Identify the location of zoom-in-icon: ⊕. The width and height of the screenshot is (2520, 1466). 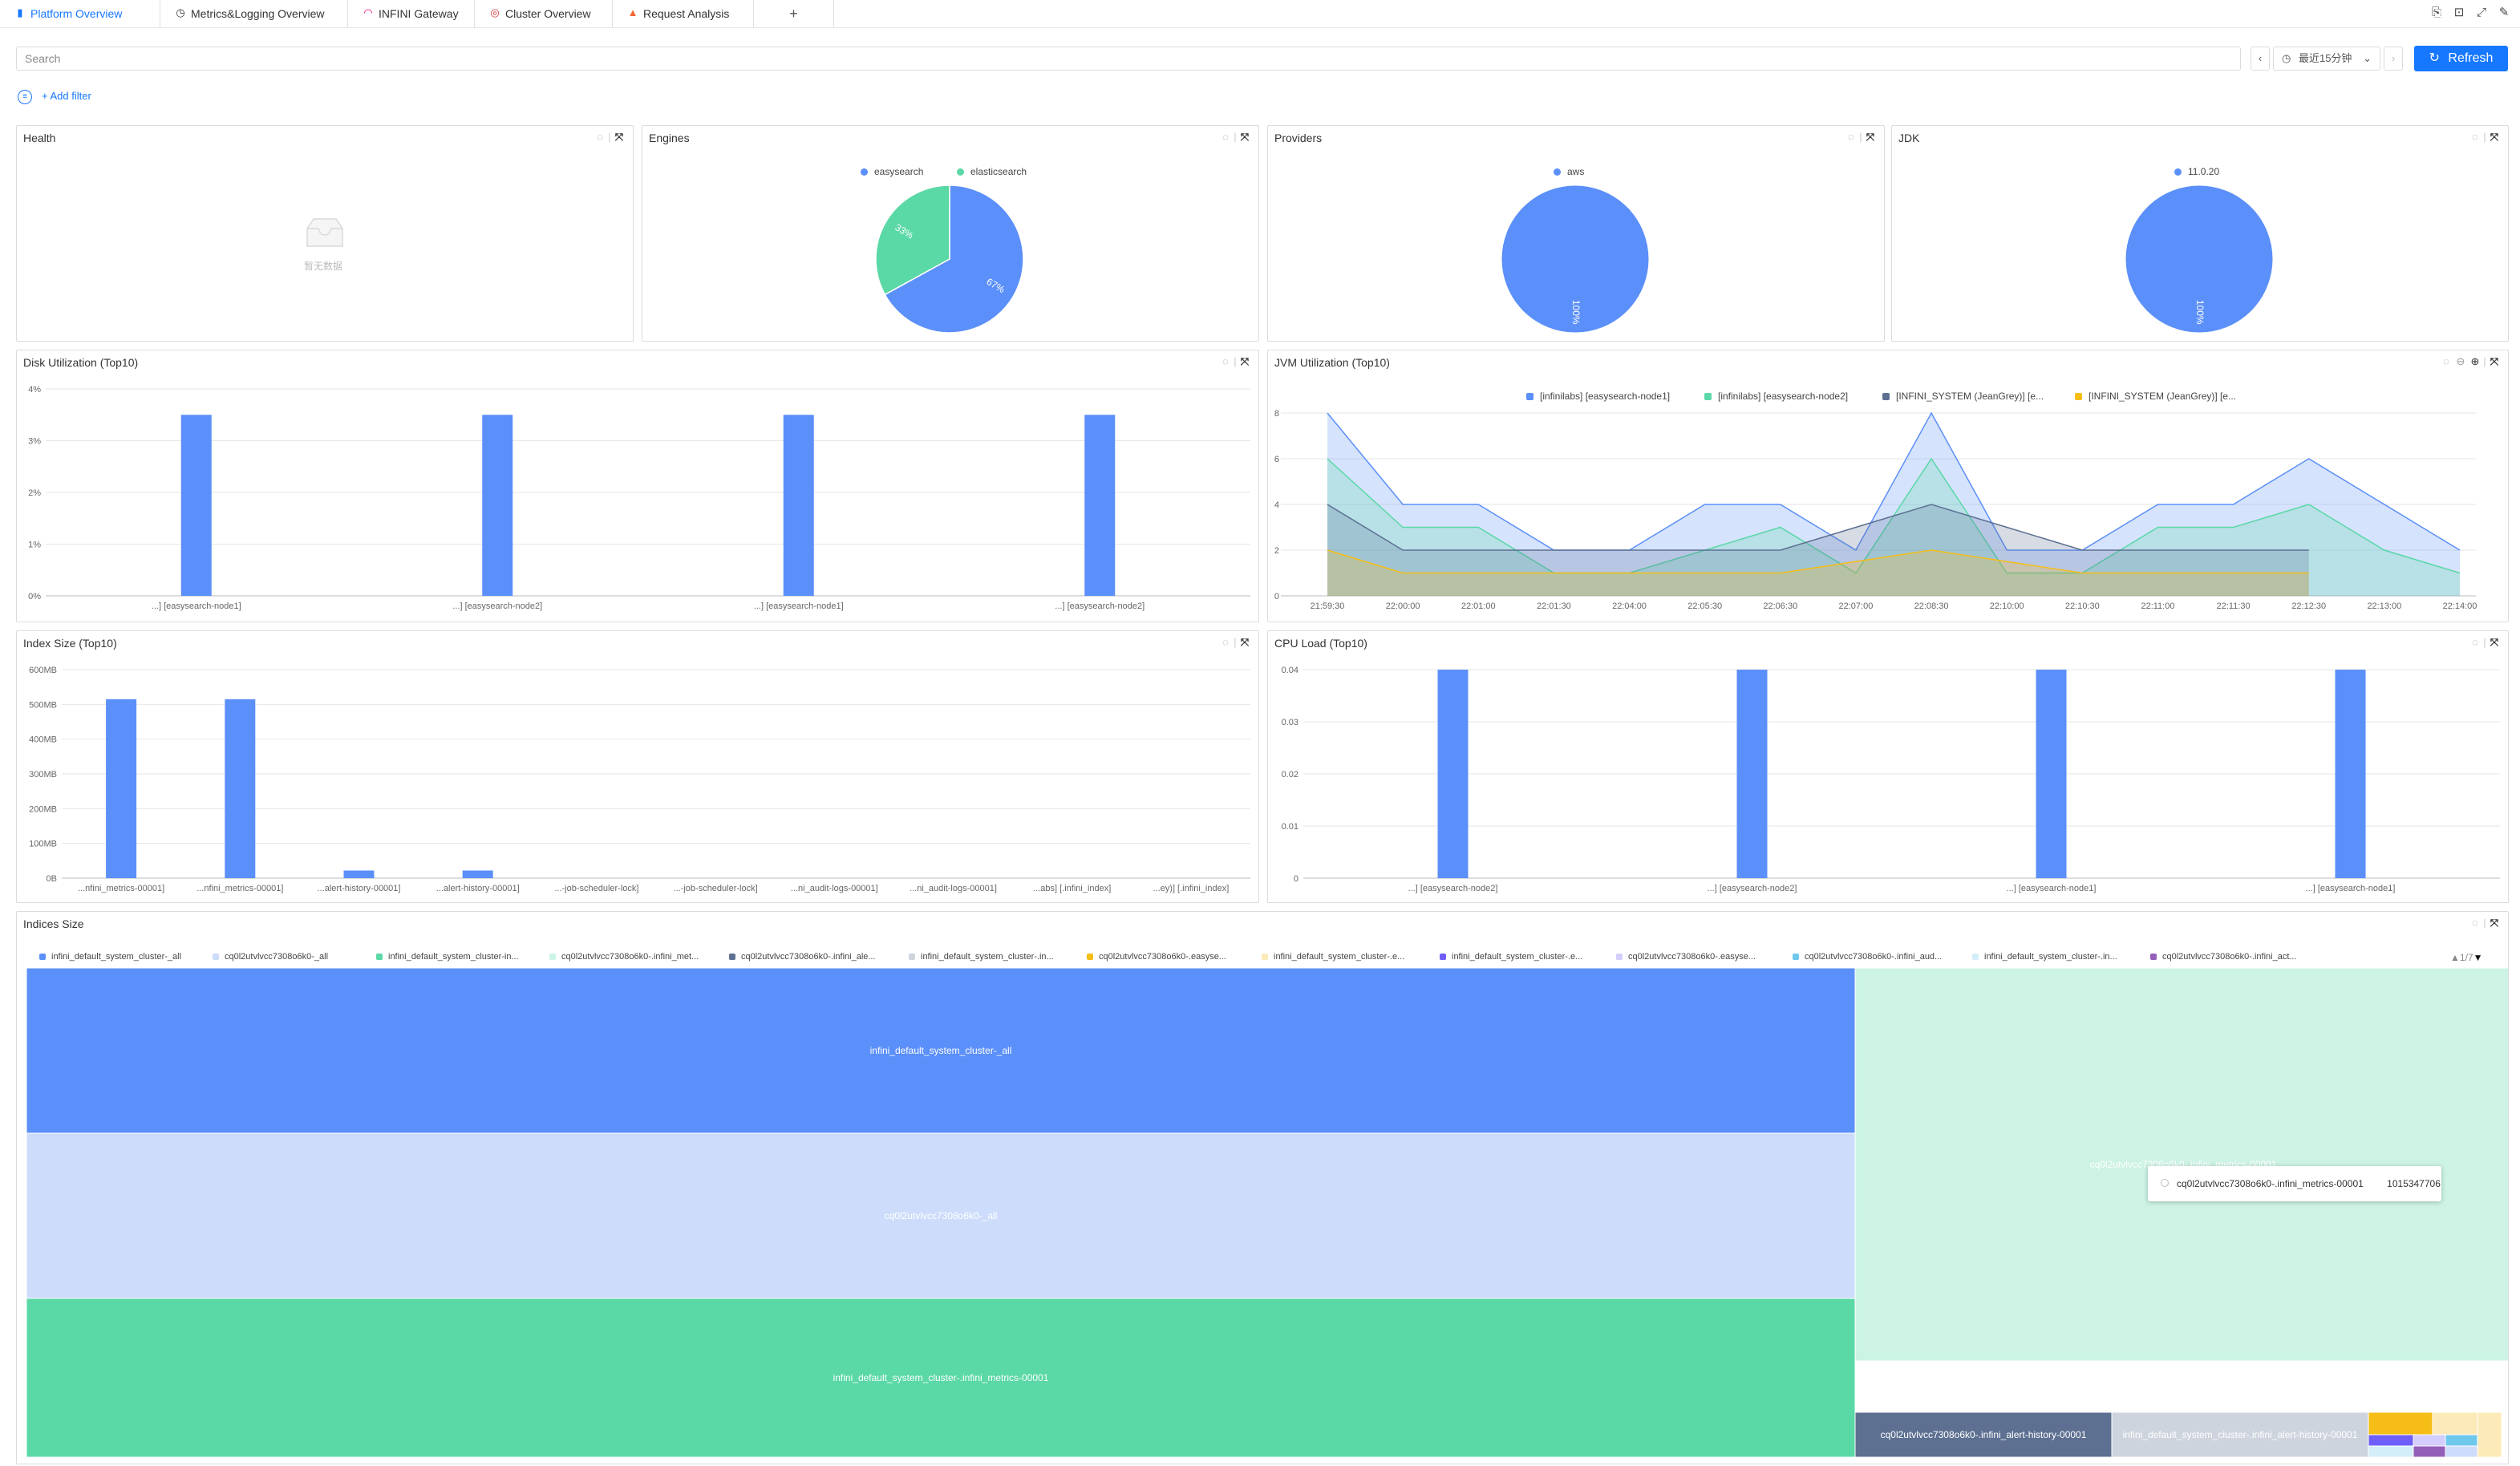
(2475, 361).